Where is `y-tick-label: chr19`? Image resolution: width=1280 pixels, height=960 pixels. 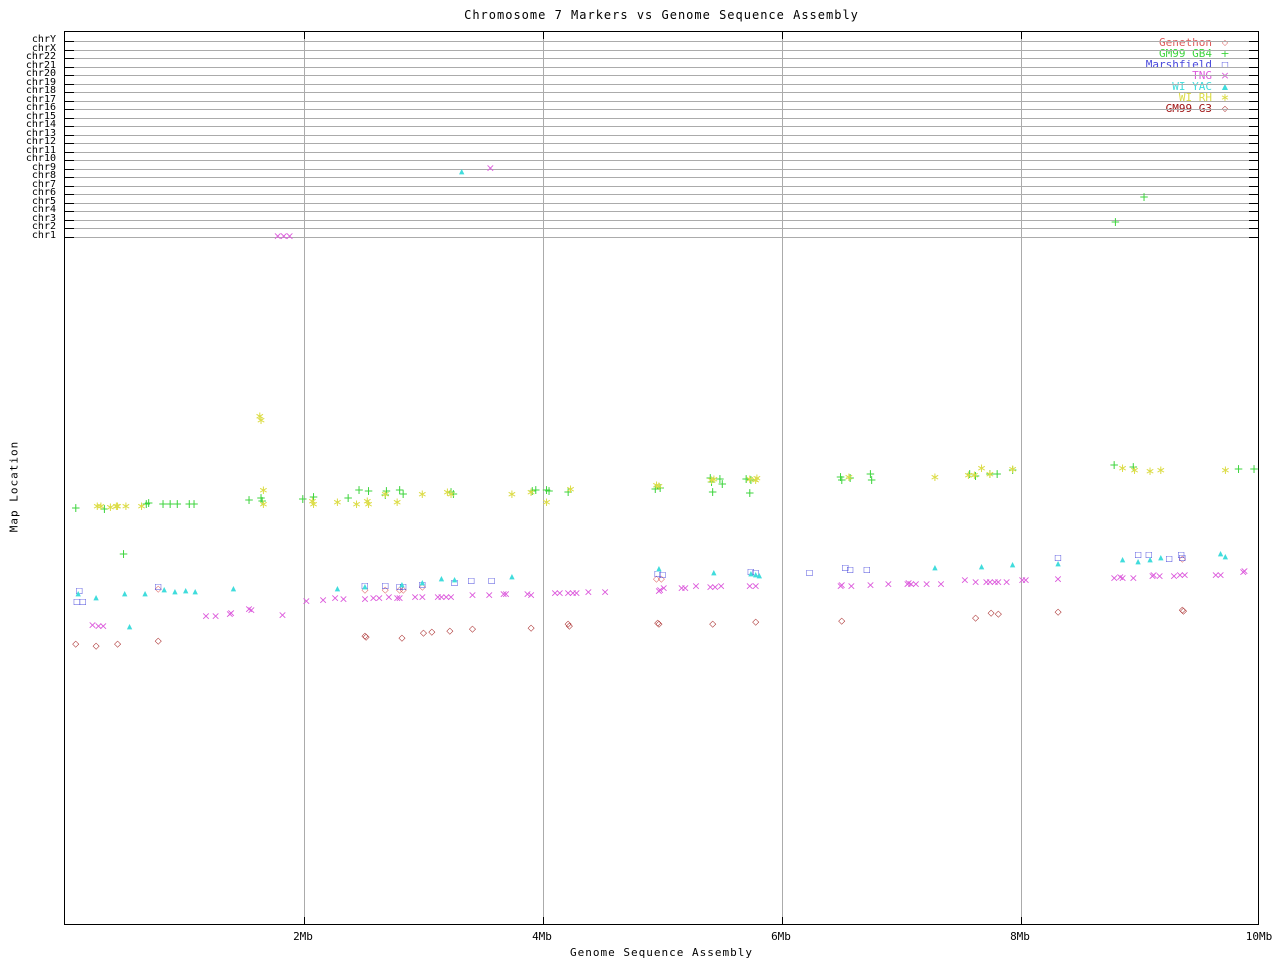 y-tick-label: chr19 is located at coordinates (40, 82).